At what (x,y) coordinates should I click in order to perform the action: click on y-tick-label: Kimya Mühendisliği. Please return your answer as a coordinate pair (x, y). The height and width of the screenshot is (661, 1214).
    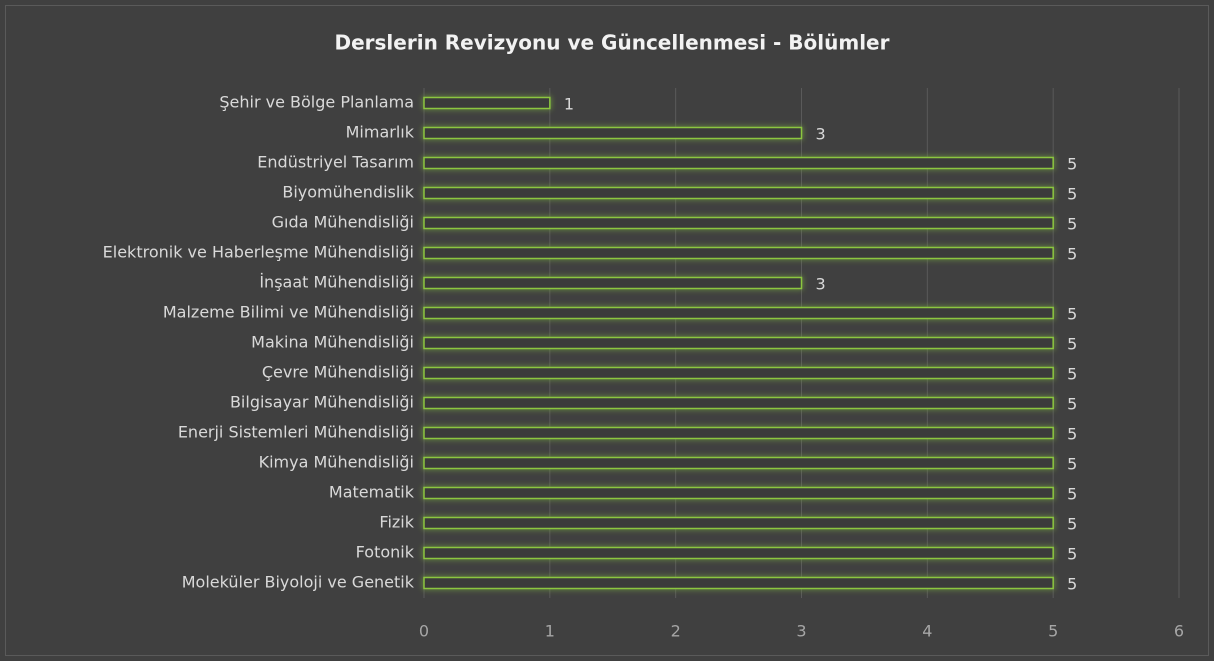
    Looking at the image, I should click on (336, 462).